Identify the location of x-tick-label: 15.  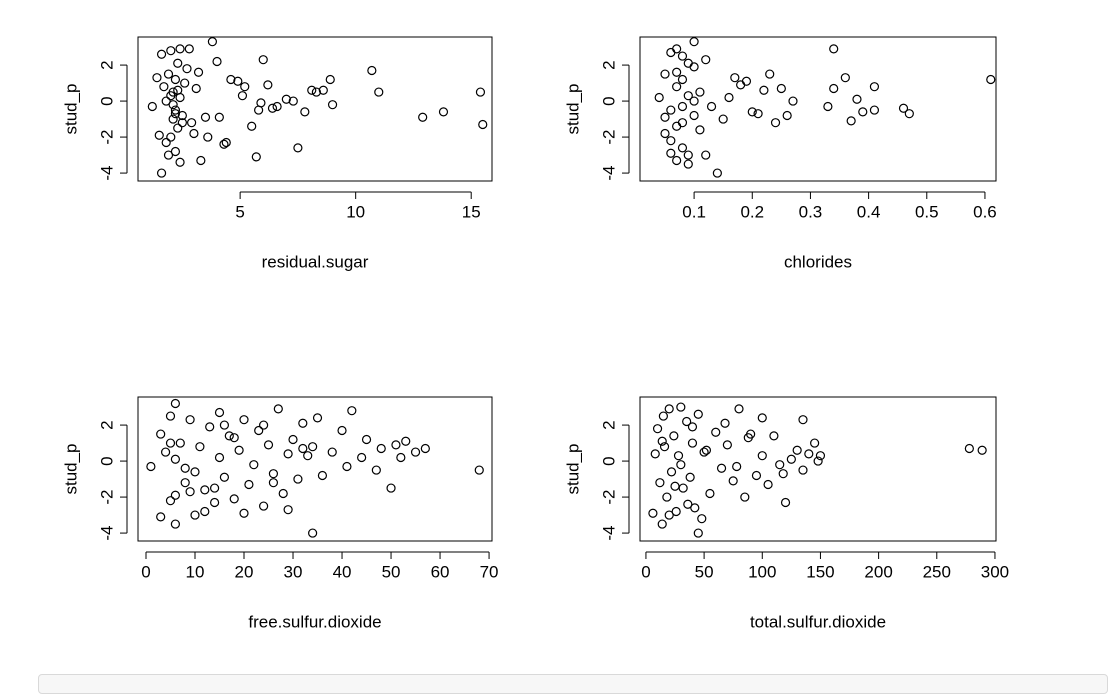
(471, 211).